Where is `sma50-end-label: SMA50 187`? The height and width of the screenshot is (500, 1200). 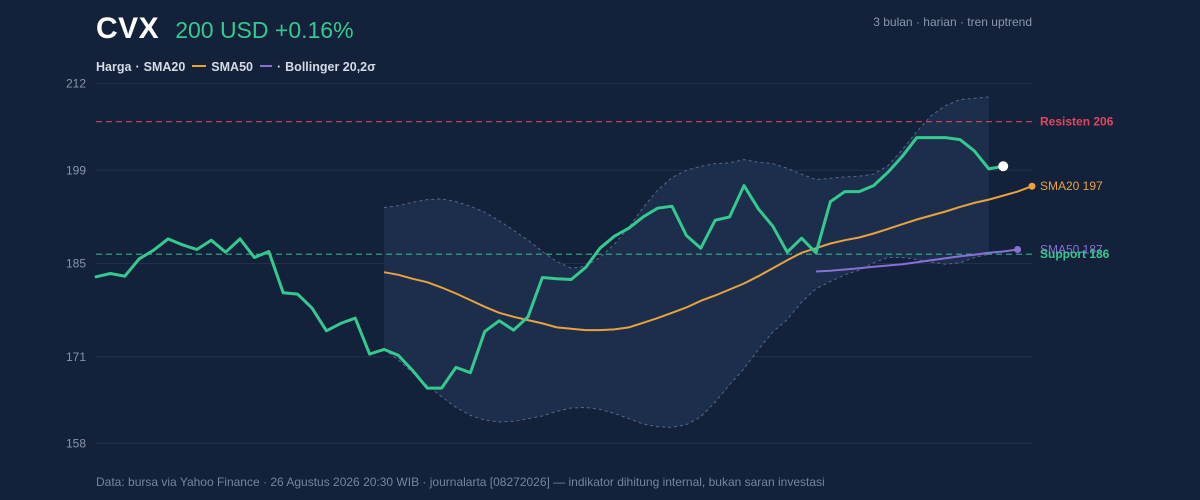 sma50-end-label: SMA50 187 is located at coordinates (1071, 250).